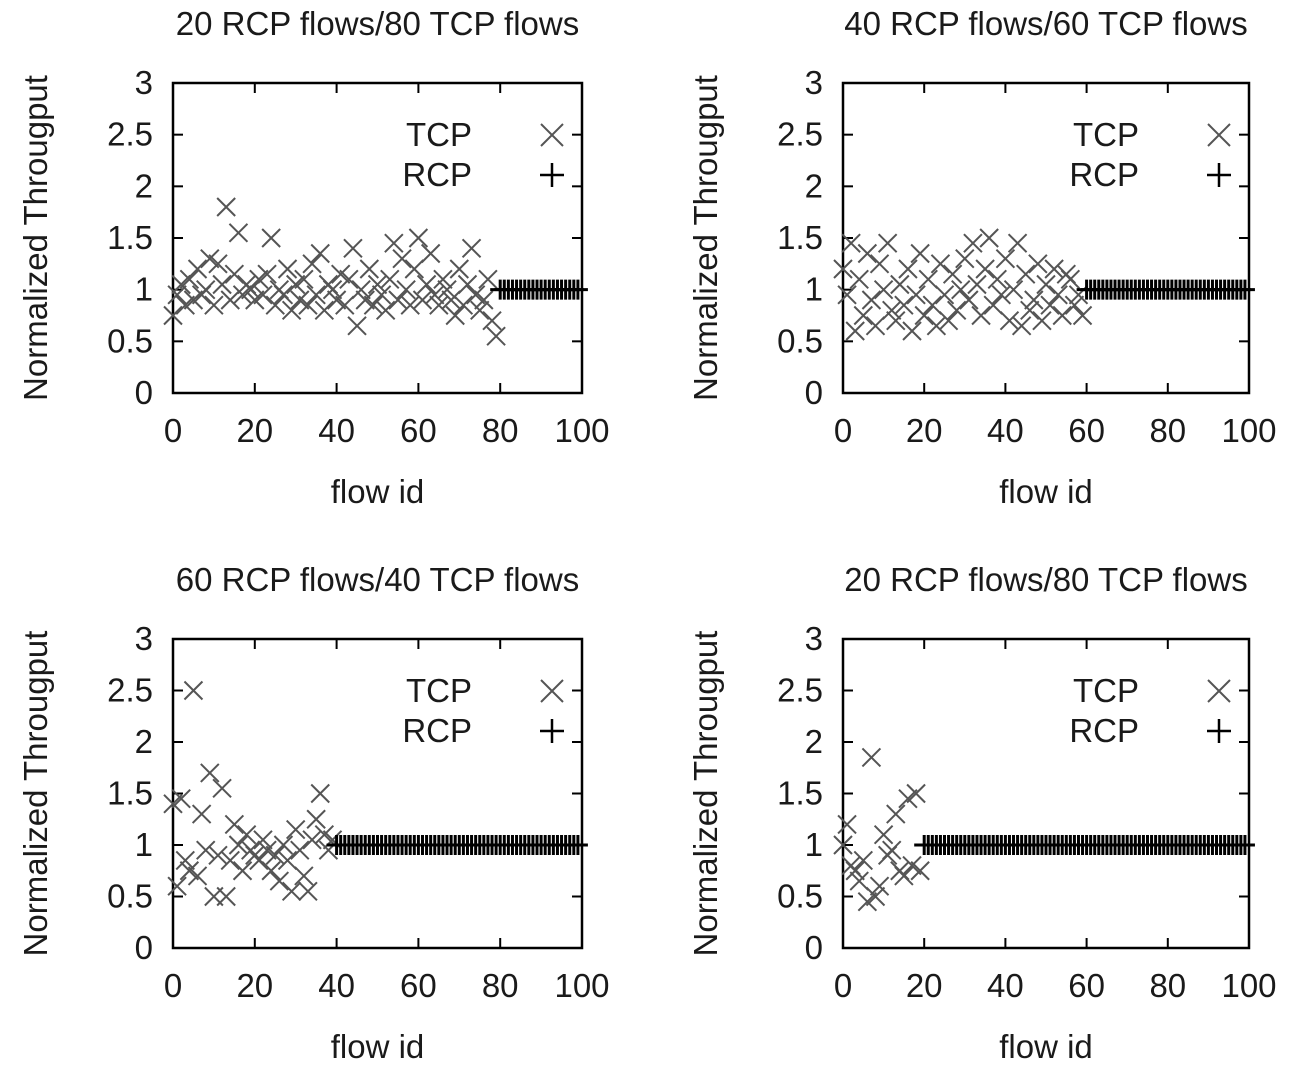 This screenshot has width=1296, height=1065. I want to click on x-tick-label: 60, so click(418, 430).